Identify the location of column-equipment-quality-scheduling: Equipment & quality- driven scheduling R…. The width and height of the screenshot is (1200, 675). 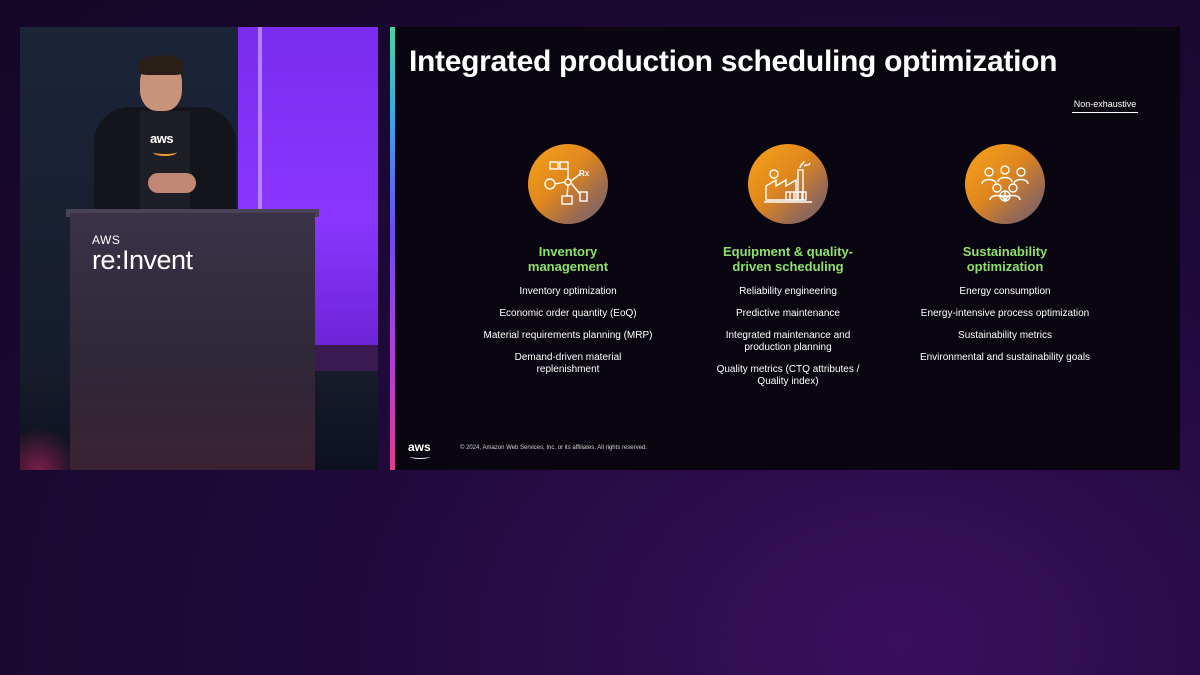
(788, 271).